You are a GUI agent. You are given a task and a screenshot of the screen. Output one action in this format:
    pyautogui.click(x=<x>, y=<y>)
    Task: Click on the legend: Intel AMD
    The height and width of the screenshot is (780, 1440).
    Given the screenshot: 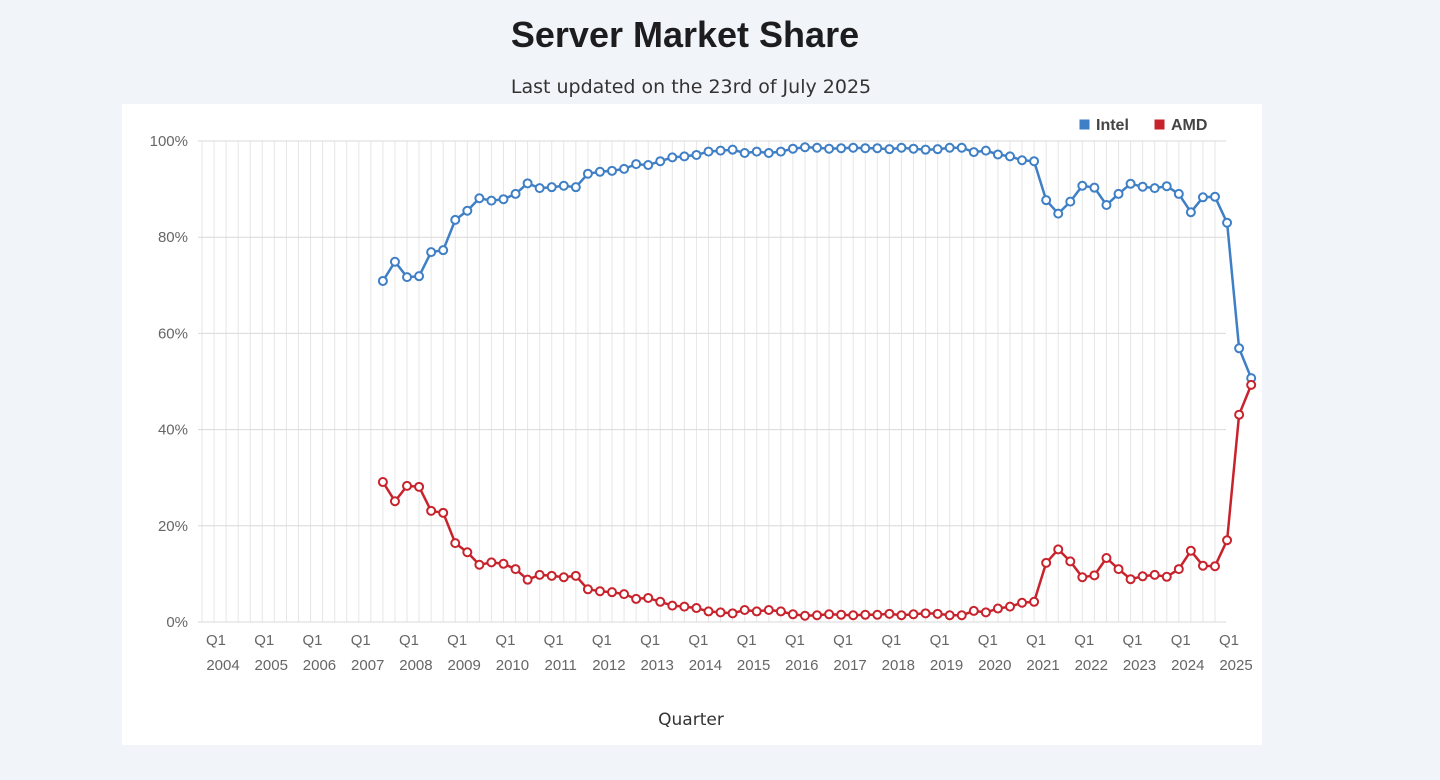 What is the action you would take?
    pyautogui.click(x=1142, y=125)
    